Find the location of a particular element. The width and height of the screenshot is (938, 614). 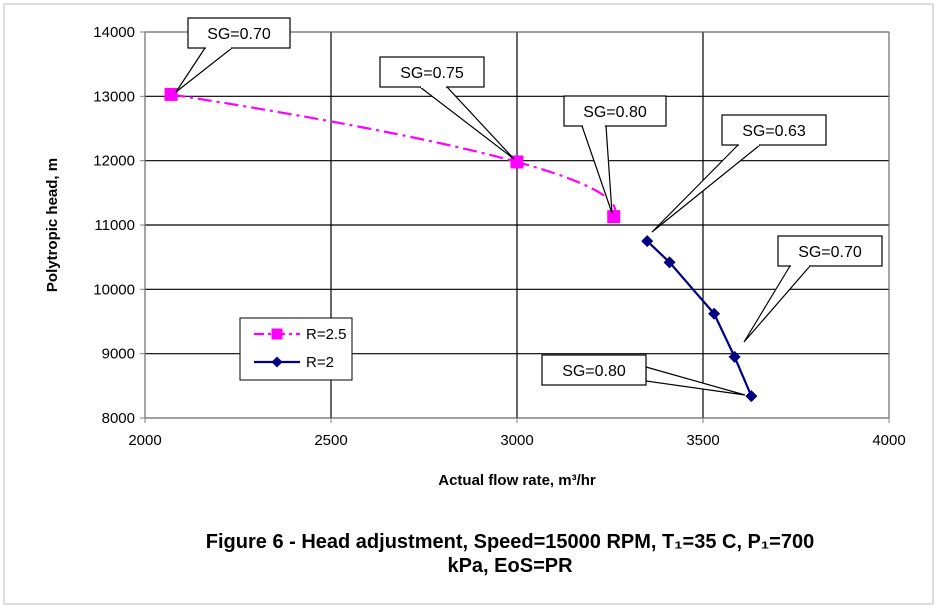

legend-entry: R=2 is located at coordinates (294, 362).